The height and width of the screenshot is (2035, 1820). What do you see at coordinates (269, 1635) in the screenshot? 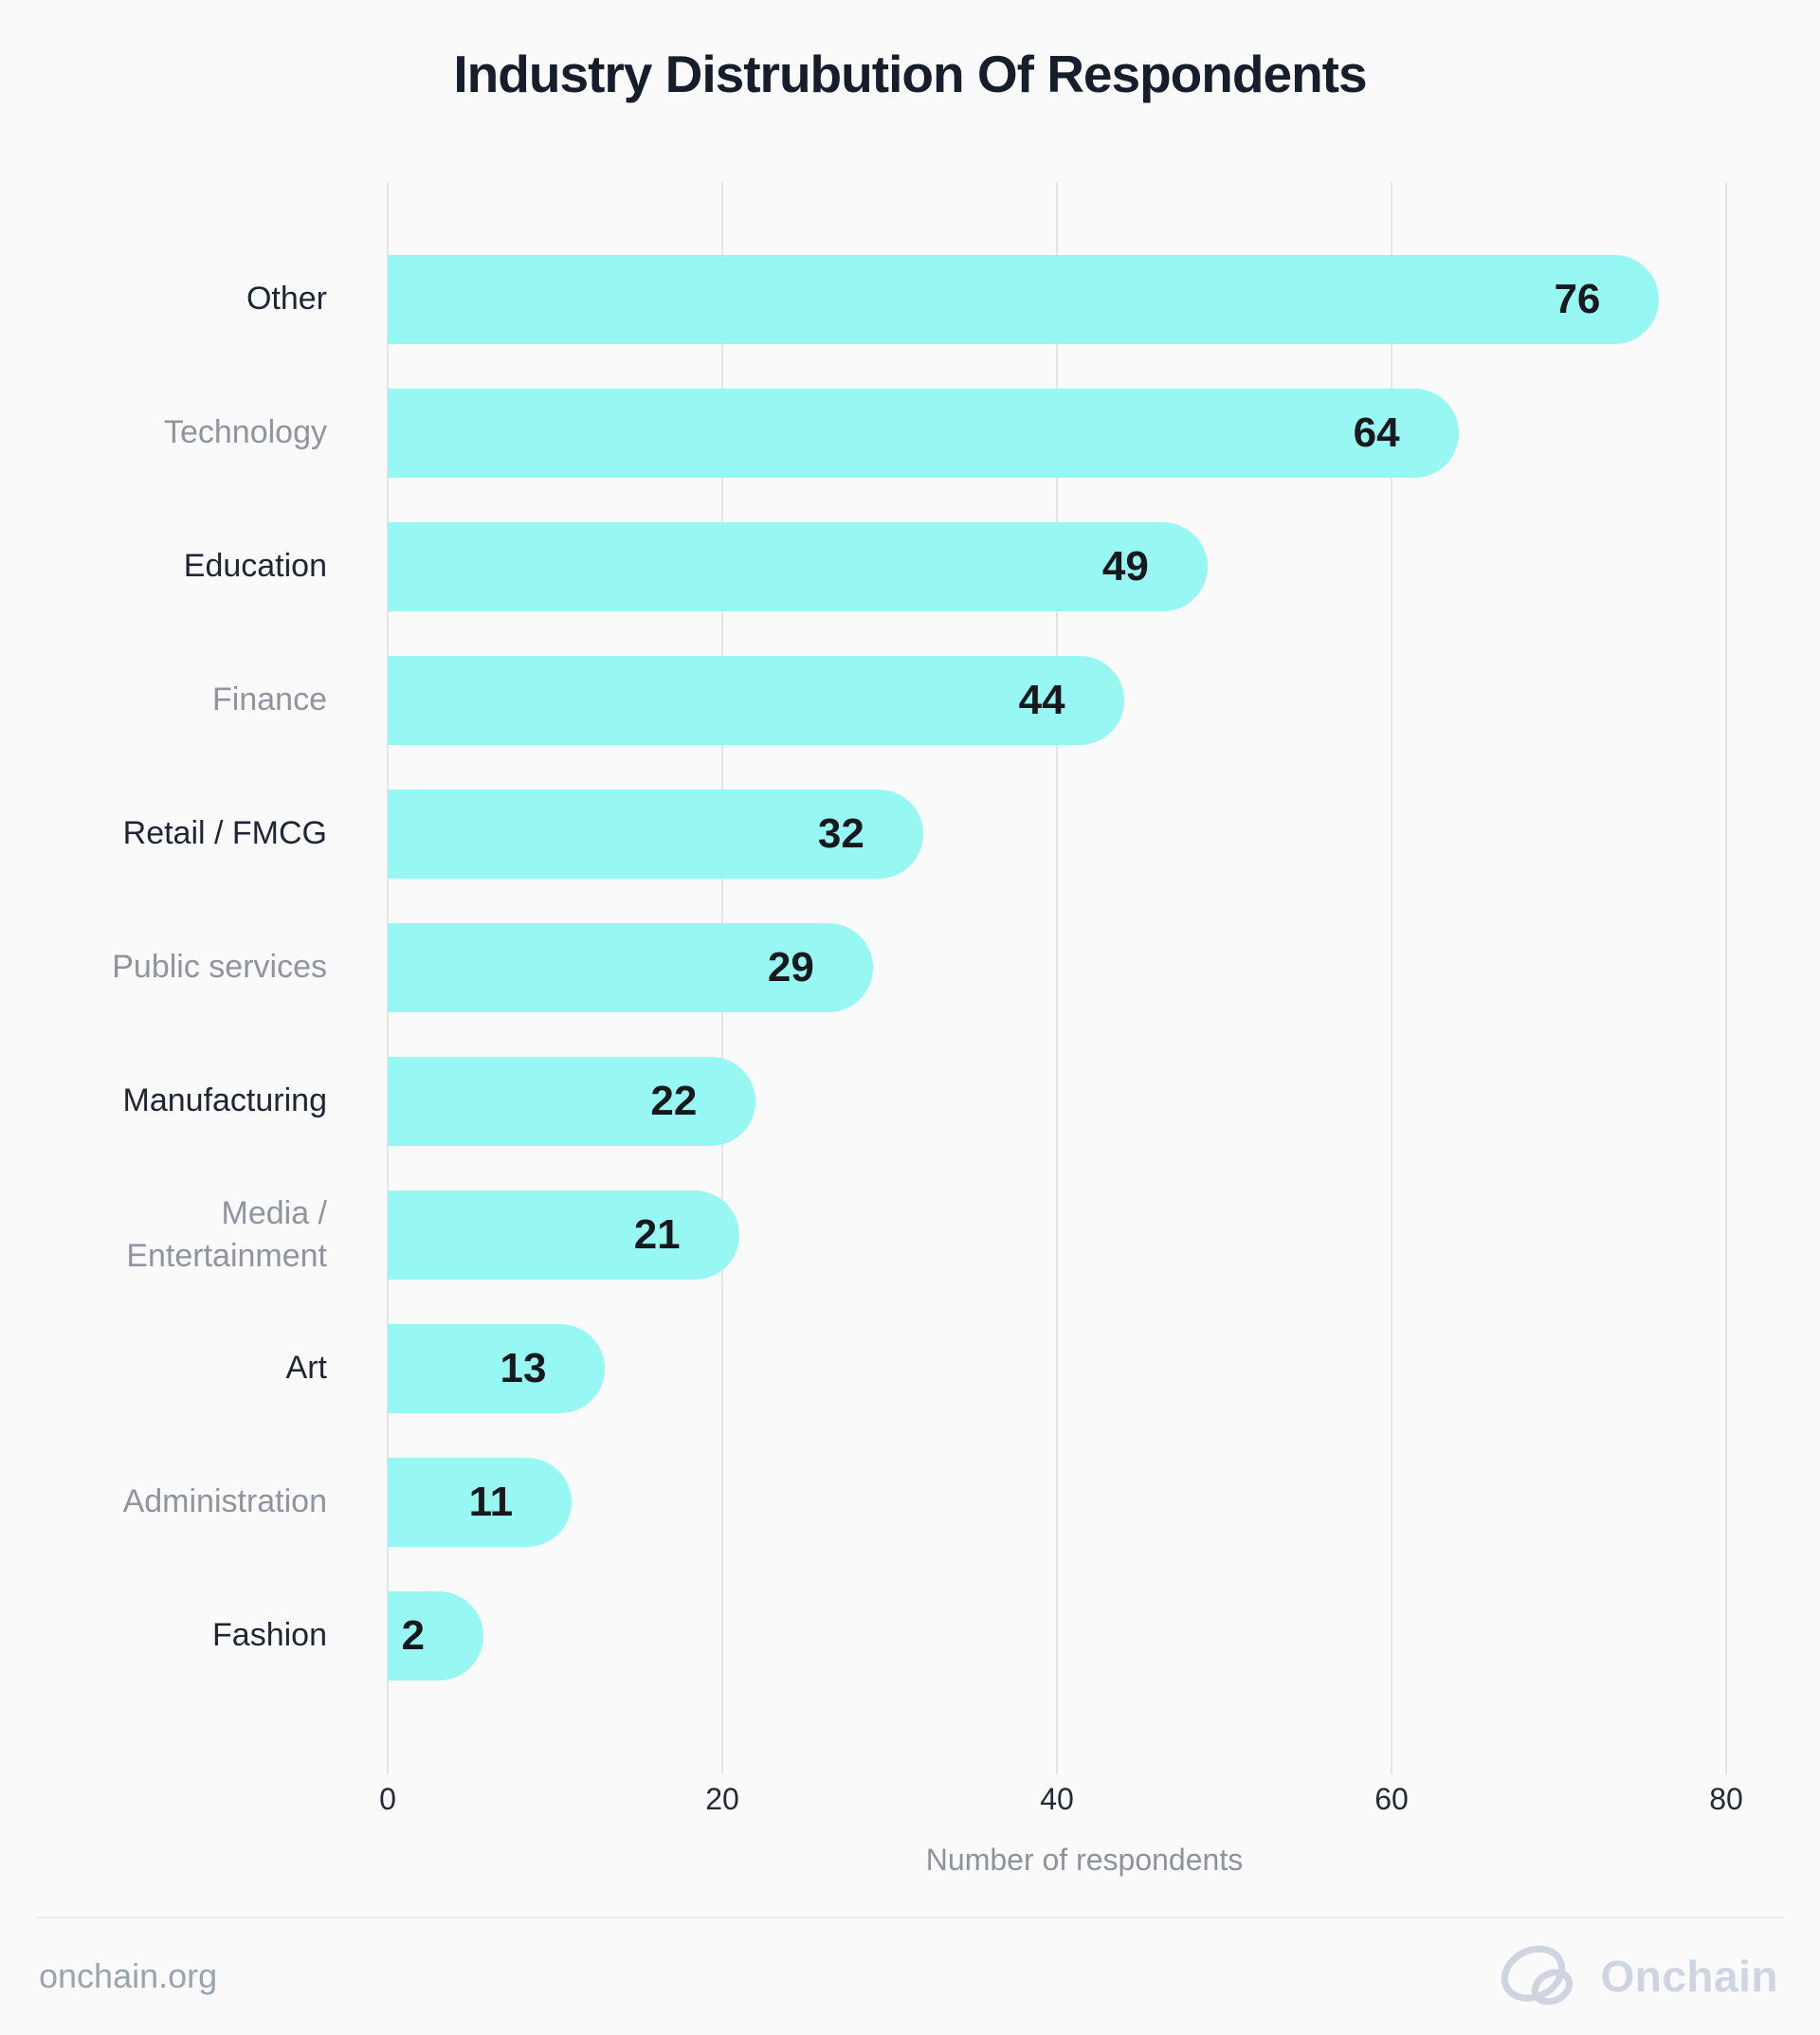
I see `category-label: Fashion` at bounding box center [269, 1635].